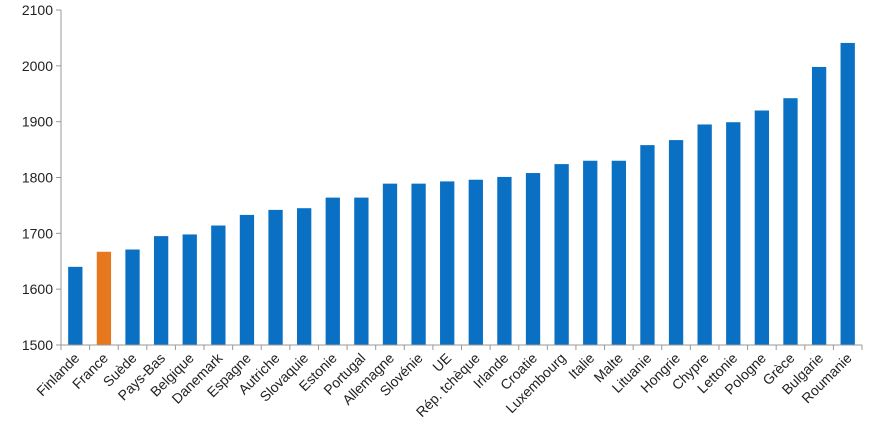 The image size is (873, 443). I want to click on y-tick-label: 1900, so click(37, 122).